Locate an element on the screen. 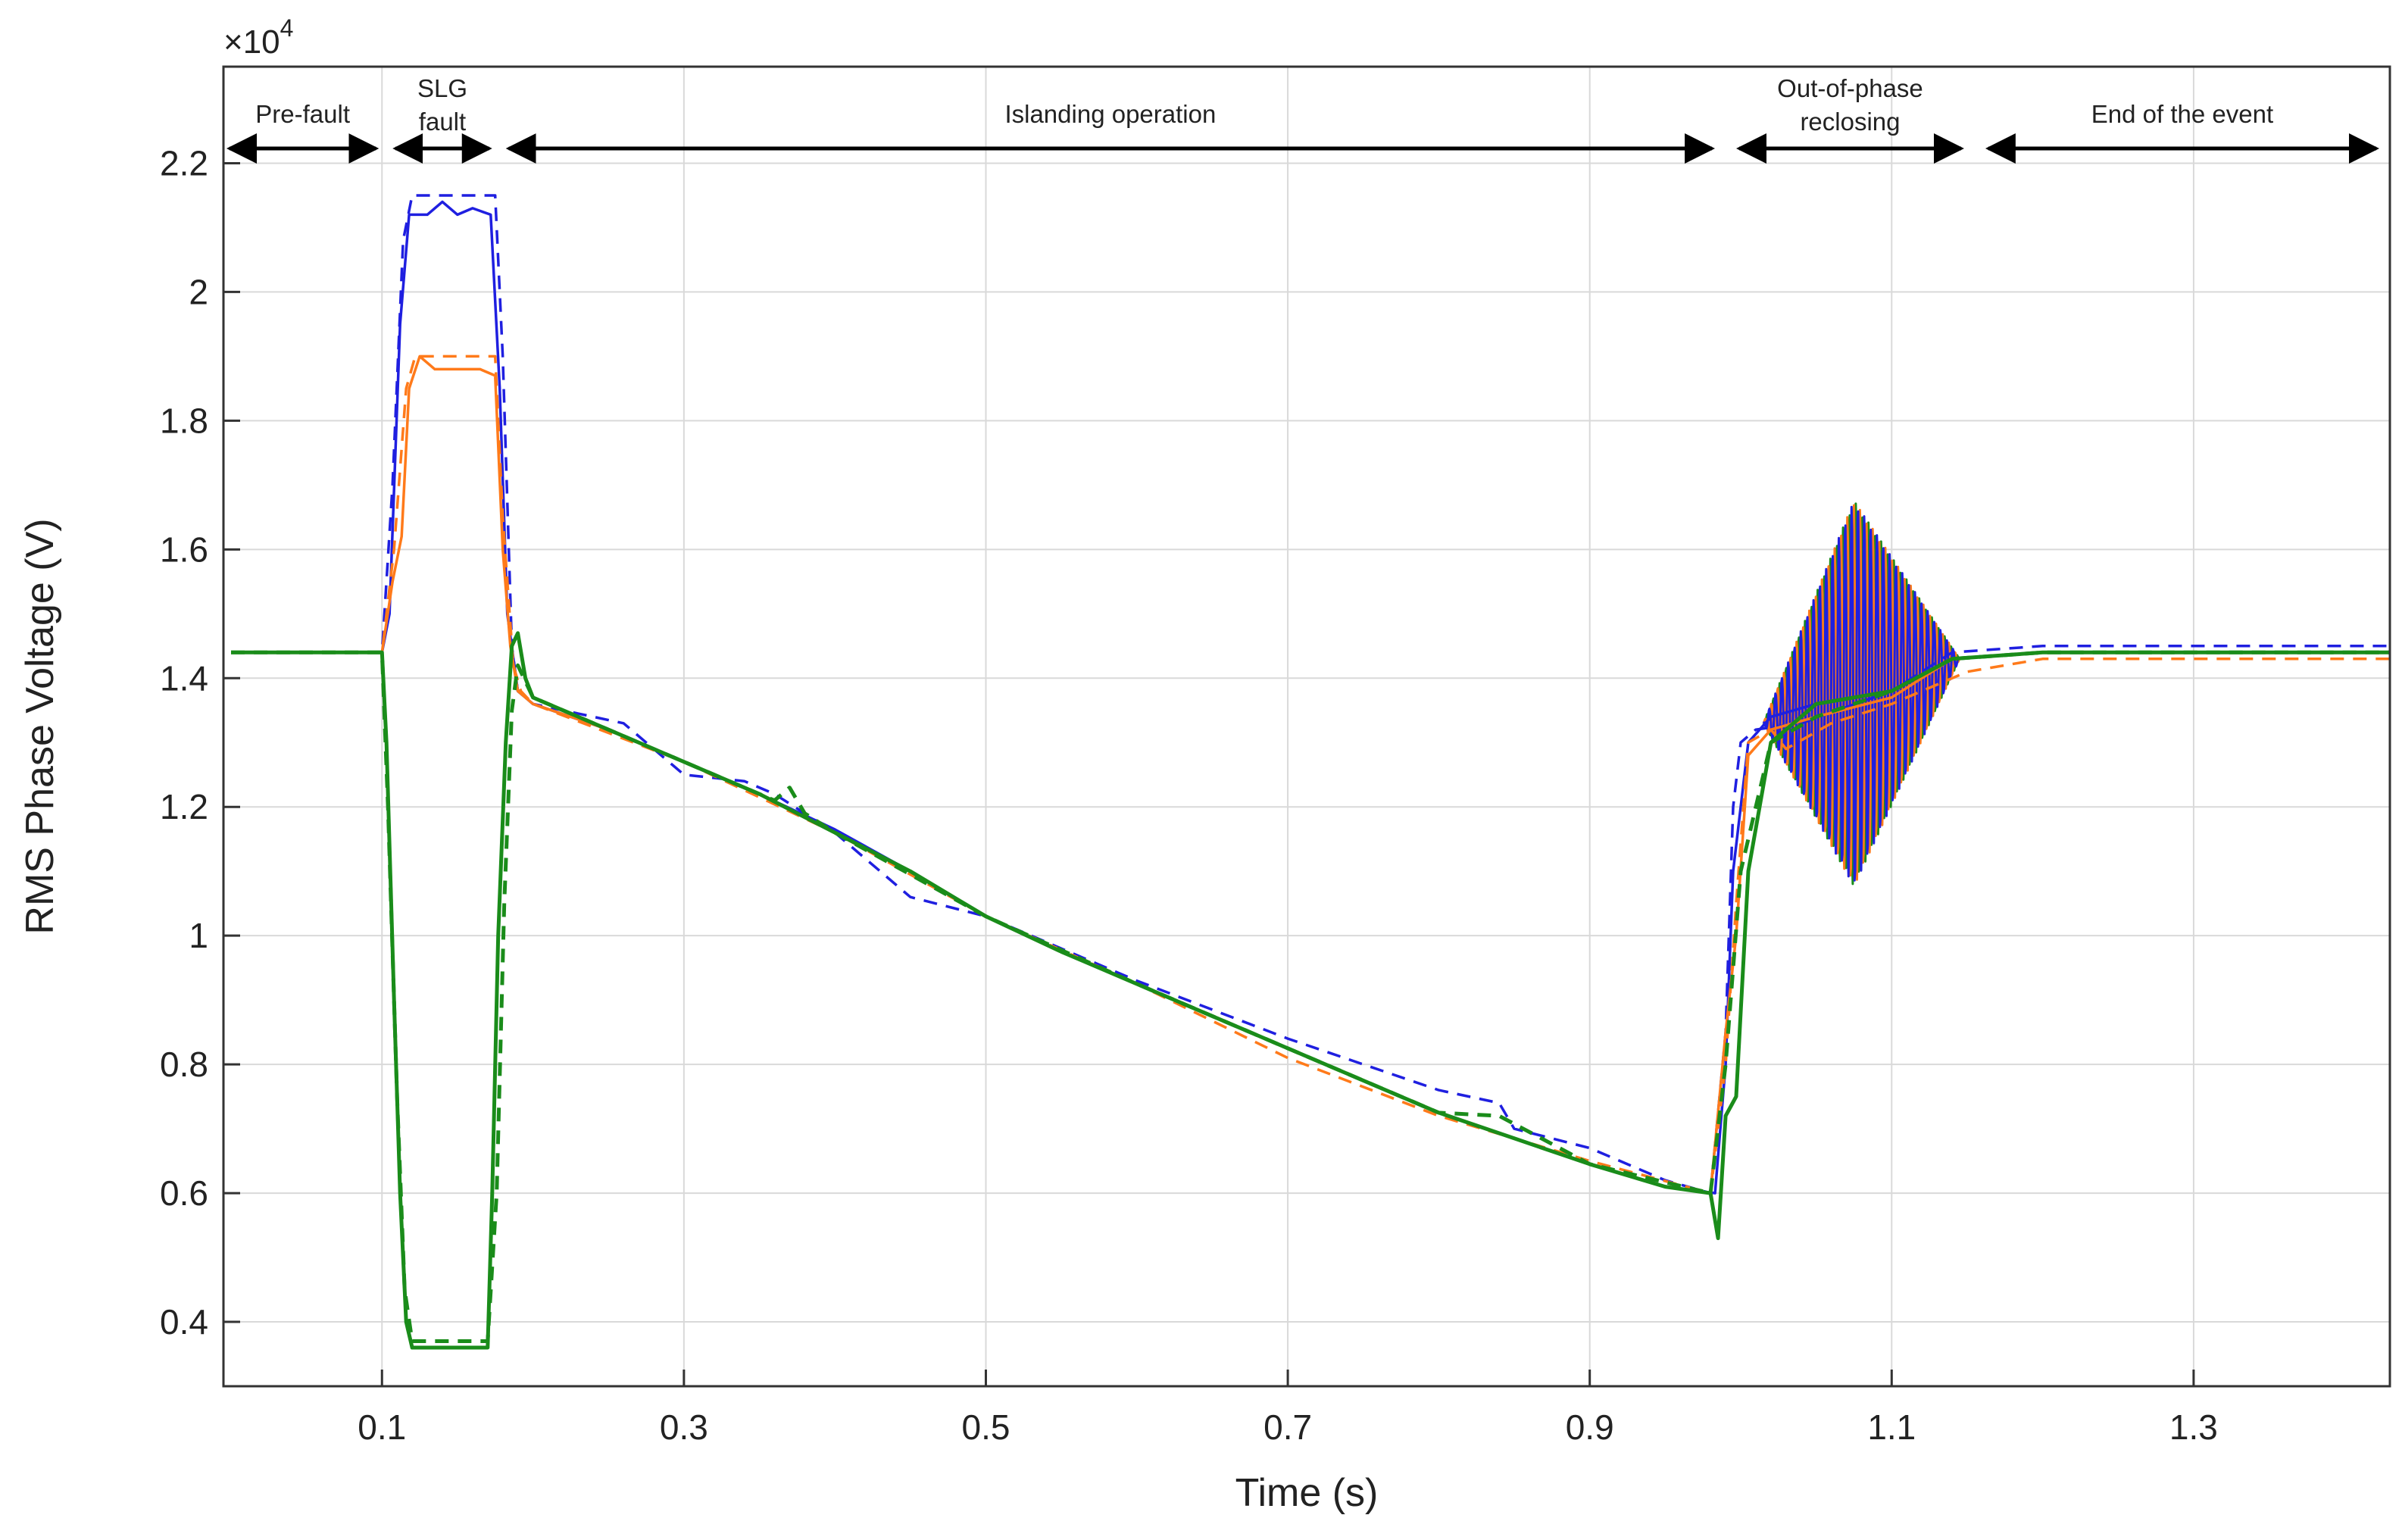  y-exponent-power: 4 is located at coordinates (287, 28).